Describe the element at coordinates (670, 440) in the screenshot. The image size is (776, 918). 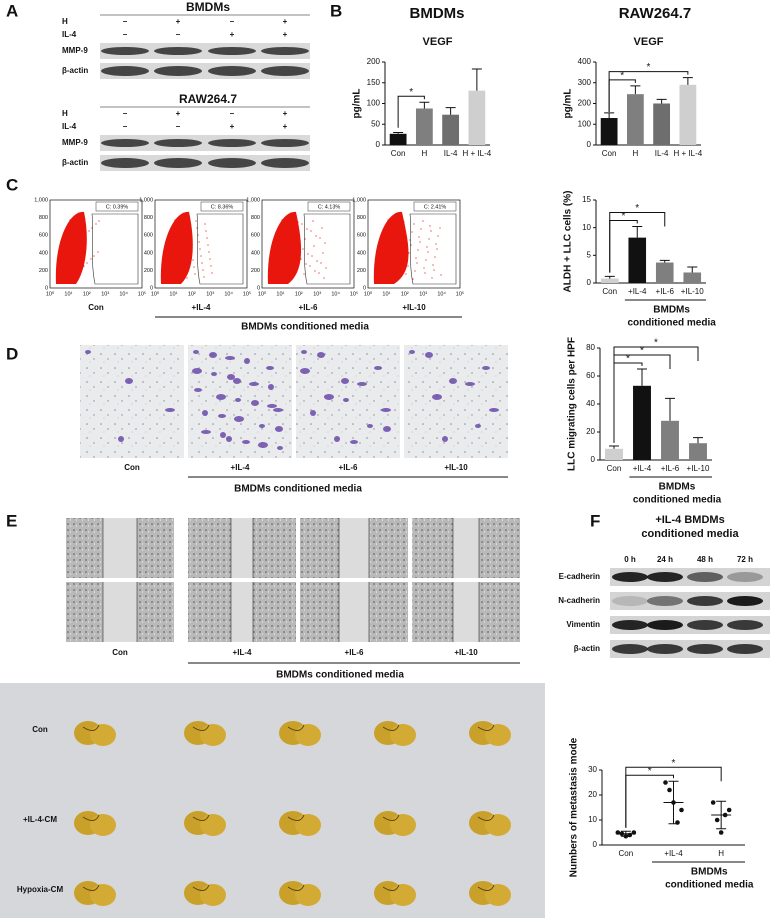
I see `bar` at that location.